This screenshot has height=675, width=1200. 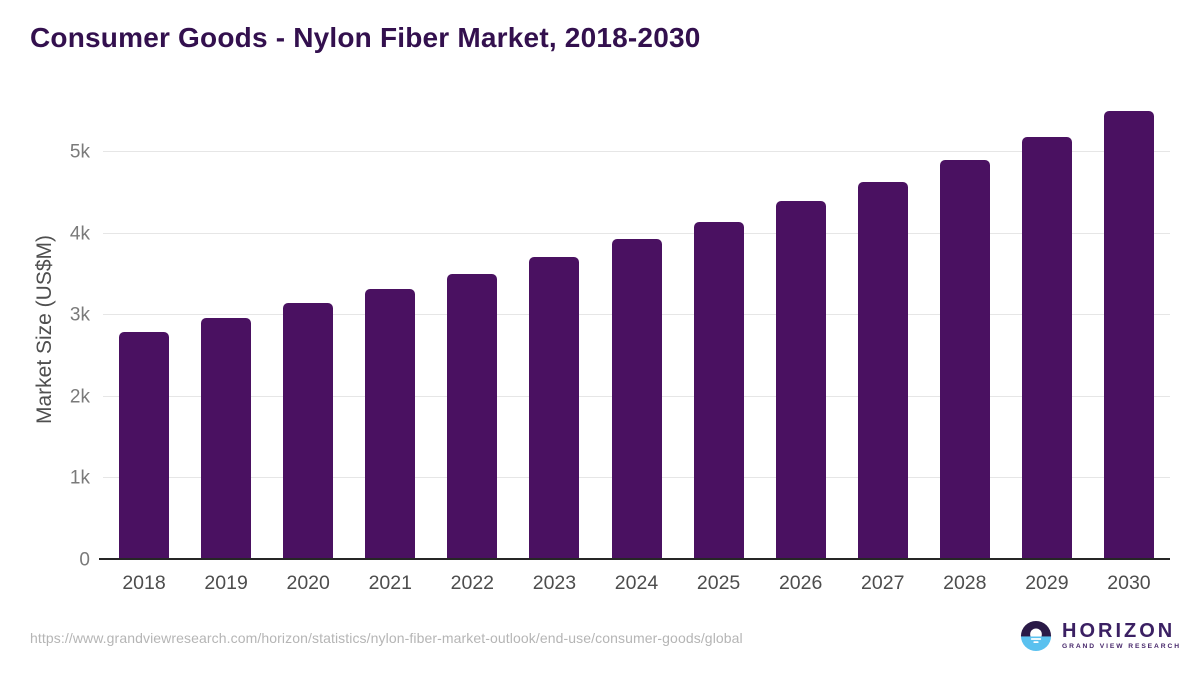 I want to click on x-tick-label-2019: 2019, so click(x=226, y=583).